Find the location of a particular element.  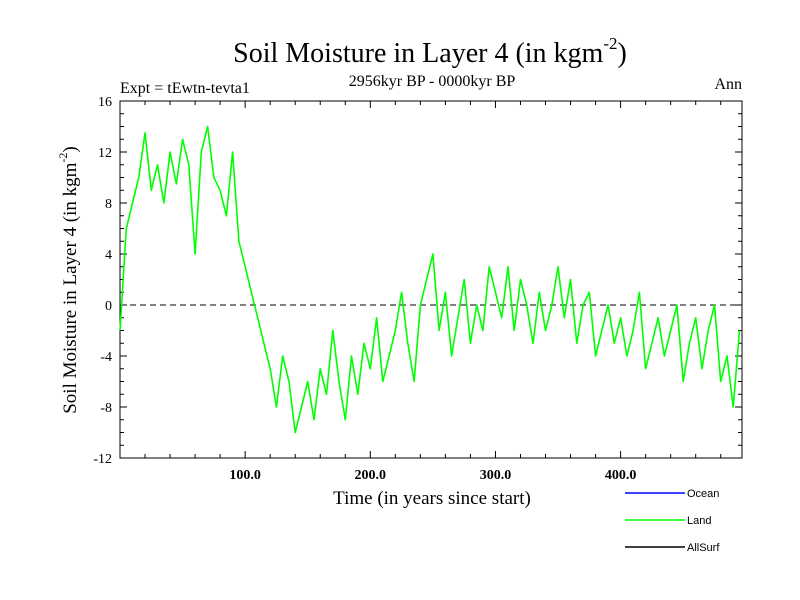

legend-label-allsurf: AllSurf is located at coordinates (703, 548).